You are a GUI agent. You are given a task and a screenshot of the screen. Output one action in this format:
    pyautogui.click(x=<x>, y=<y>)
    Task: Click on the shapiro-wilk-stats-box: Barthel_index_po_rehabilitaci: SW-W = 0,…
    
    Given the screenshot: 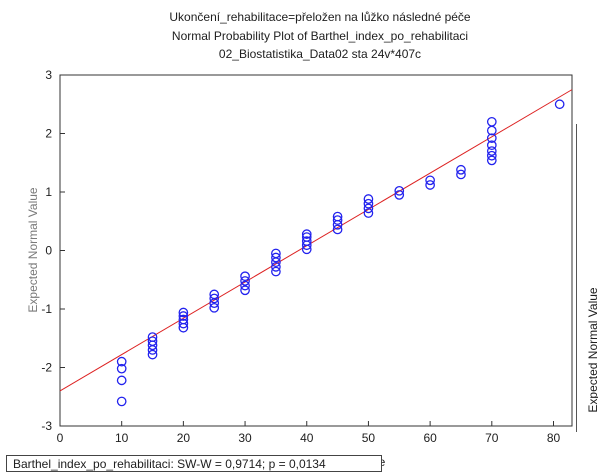 What is the action you would take?
    pyautogui.click(x=194, y=463)
    